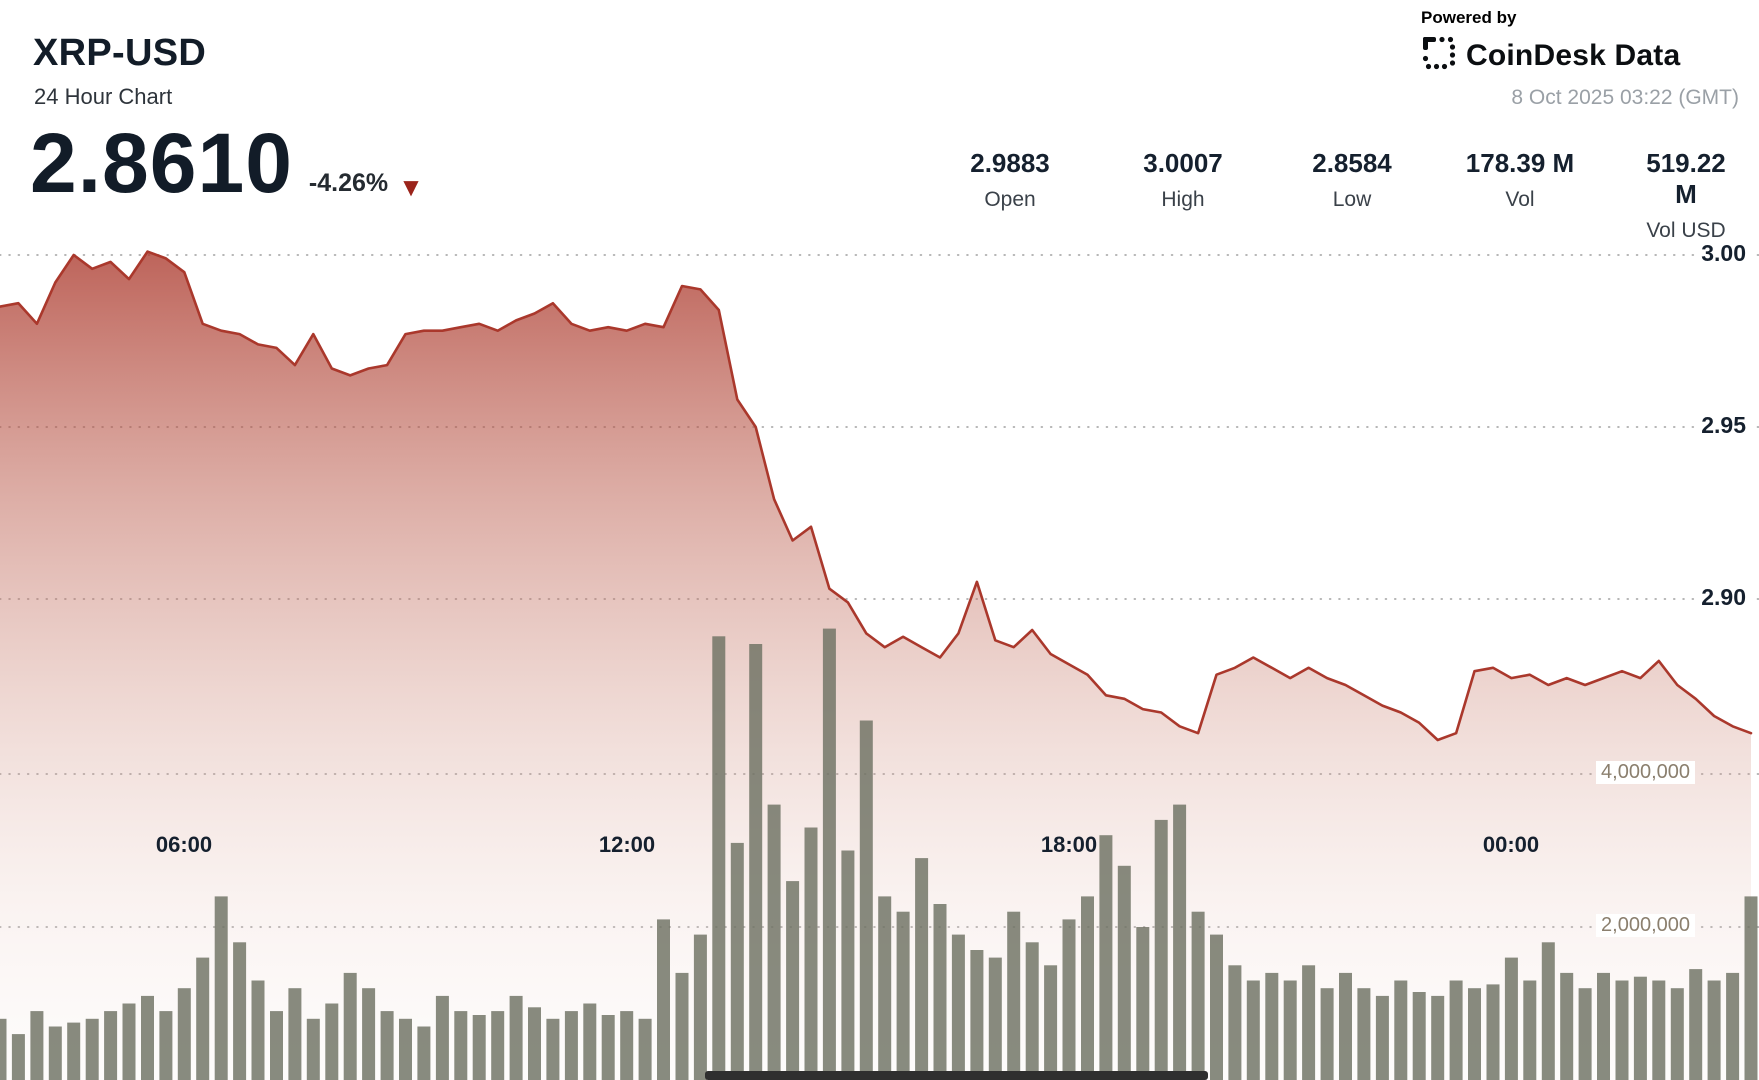 Image resolution: width=1759 pixels, height=1080 pixels. I want to click on stat-high-label: High, so click(1183, 199).